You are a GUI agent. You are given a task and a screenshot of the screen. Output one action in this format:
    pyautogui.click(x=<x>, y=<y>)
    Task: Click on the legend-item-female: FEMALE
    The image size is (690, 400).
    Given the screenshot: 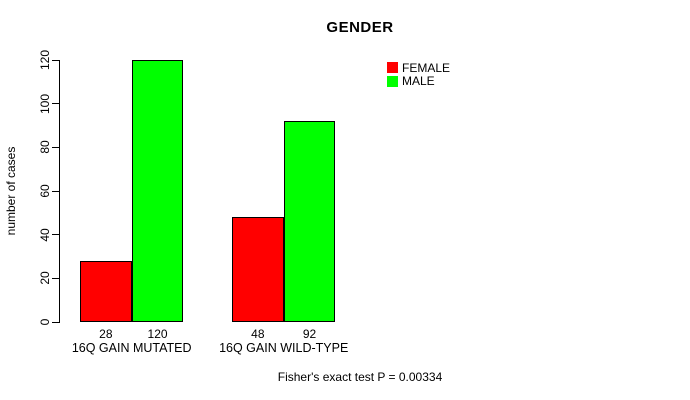 What is the action you would take?
    pyautogui.click(x=418, y=68)
    